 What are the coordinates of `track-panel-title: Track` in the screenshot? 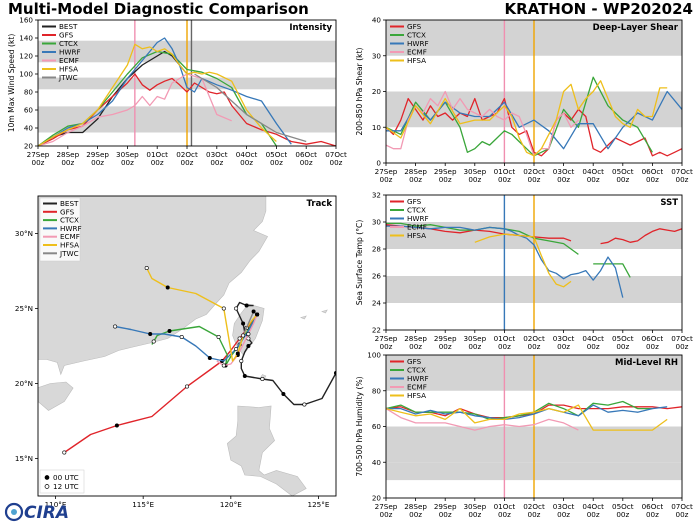 It's located at (320, 204).